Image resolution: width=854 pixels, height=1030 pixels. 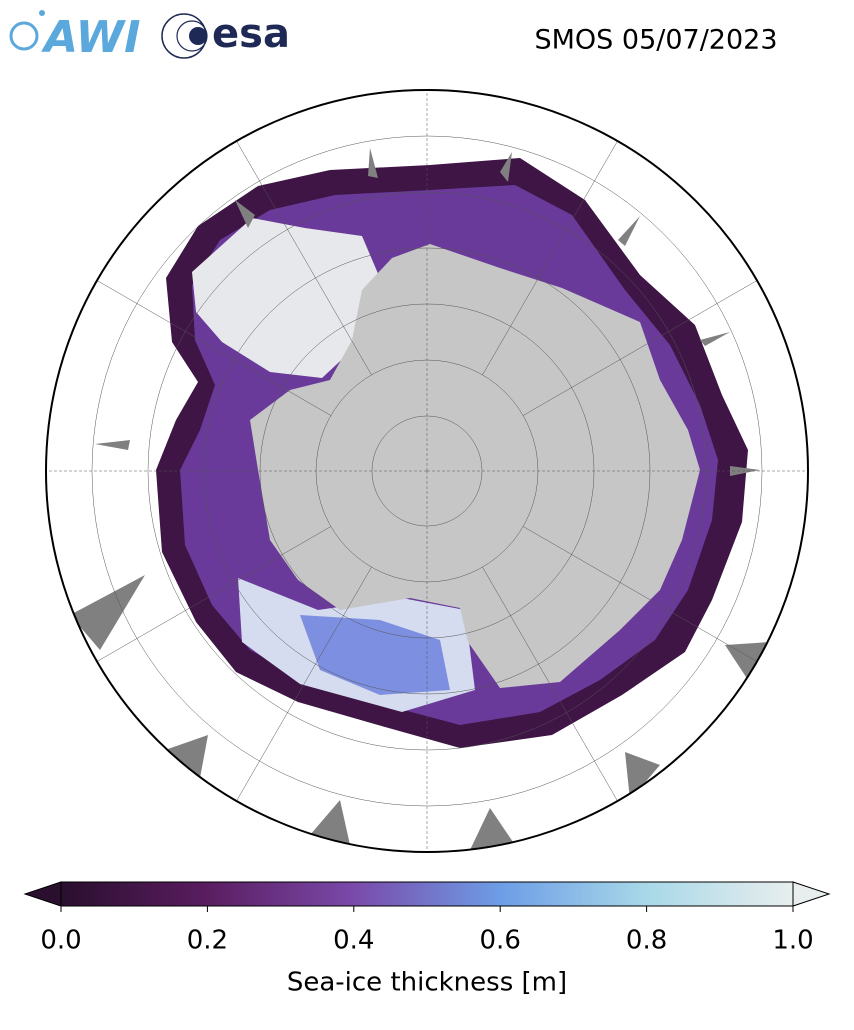 I want to click on esa-logo: esa, so click(x=225, y=35).